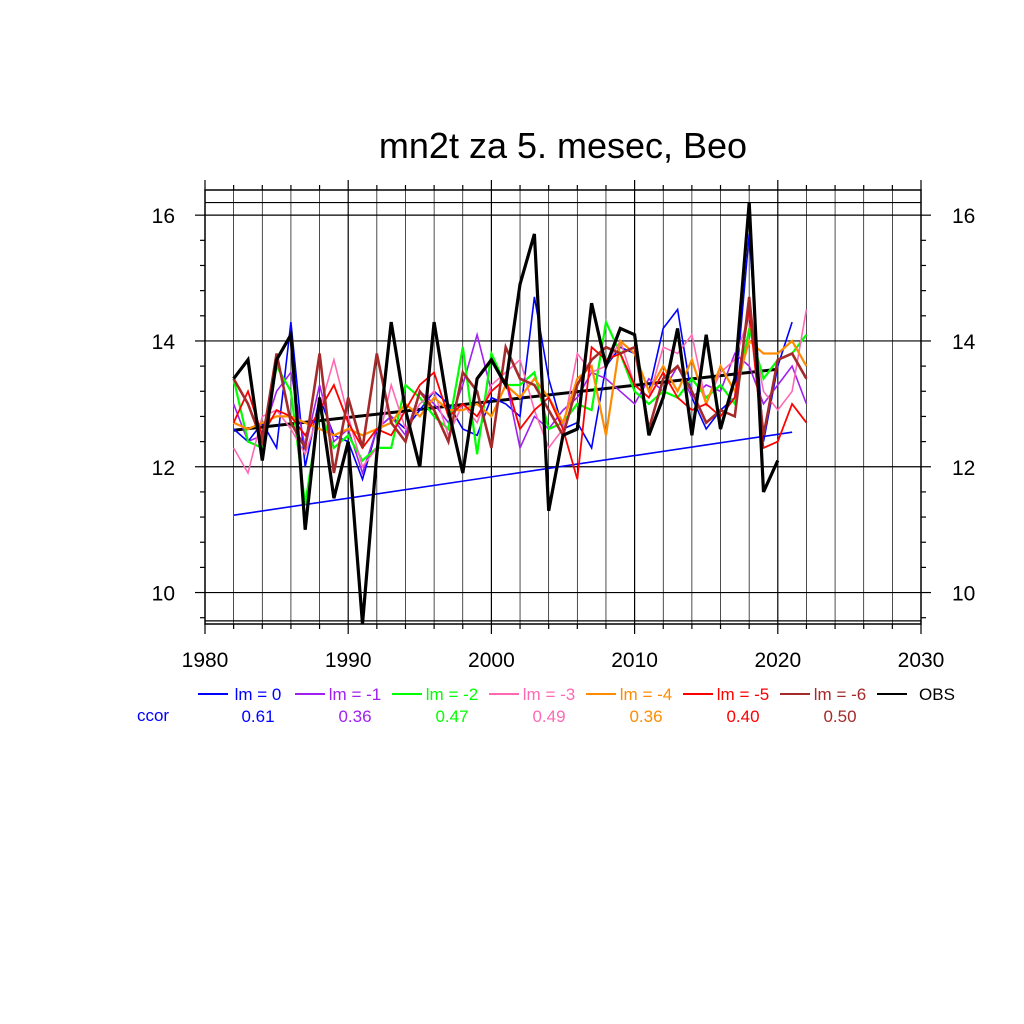 The height and width of the screenshot is (1024, 1024). What do you see at coordinates (163, 594) in the screenshot?
I see `y-tick-label-left: 10` at bounding box center [163, 594].